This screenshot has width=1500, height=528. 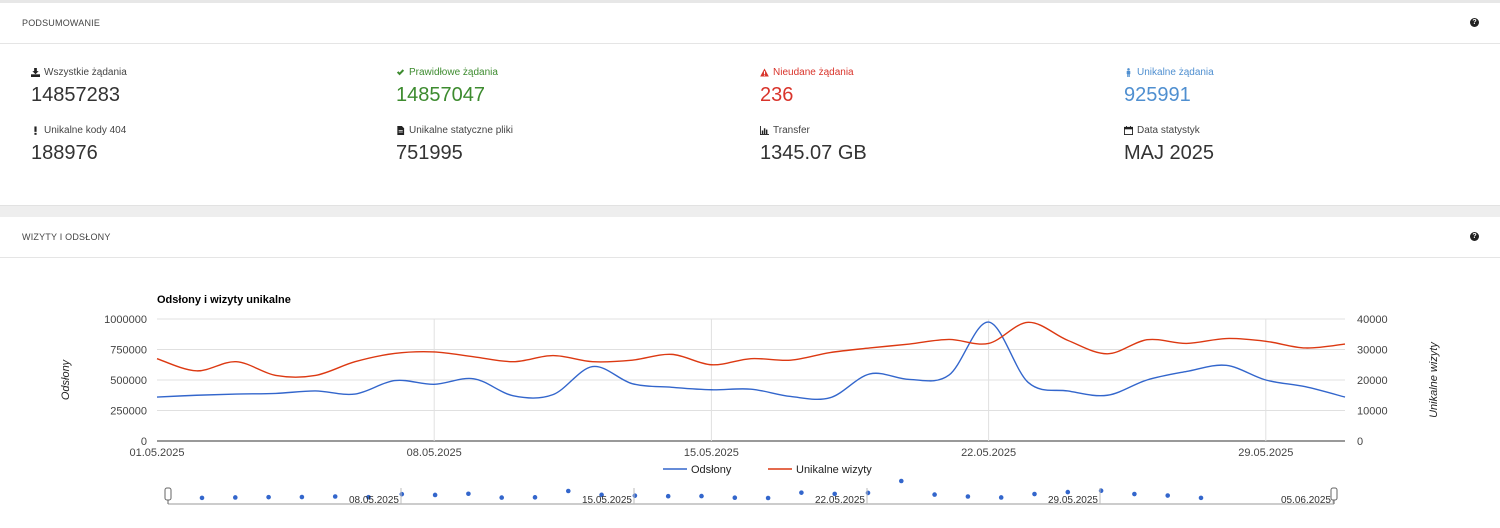 I want to click on y-left-tick-label: 750000, so click(x=128, y=351).